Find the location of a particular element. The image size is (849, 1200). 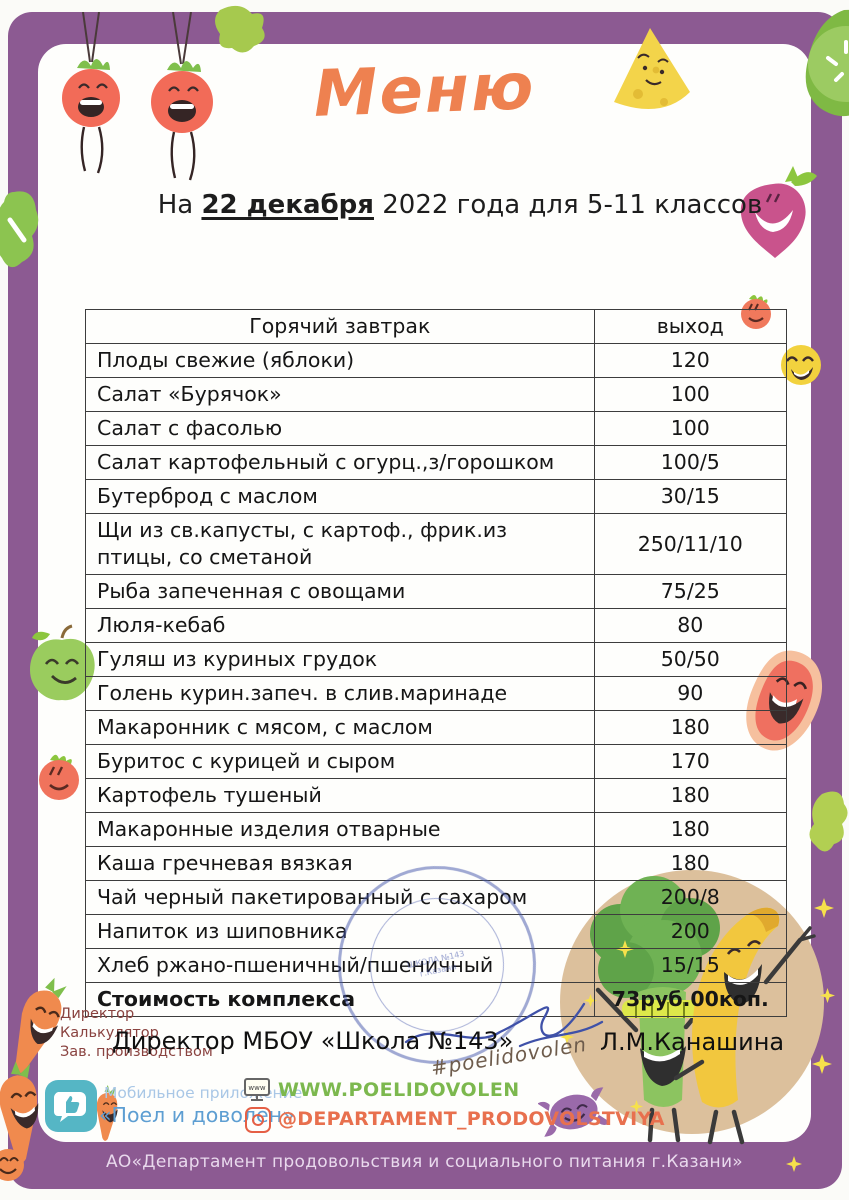

thumbs-up-bubble-icon is located at coordinates (70, 1107).